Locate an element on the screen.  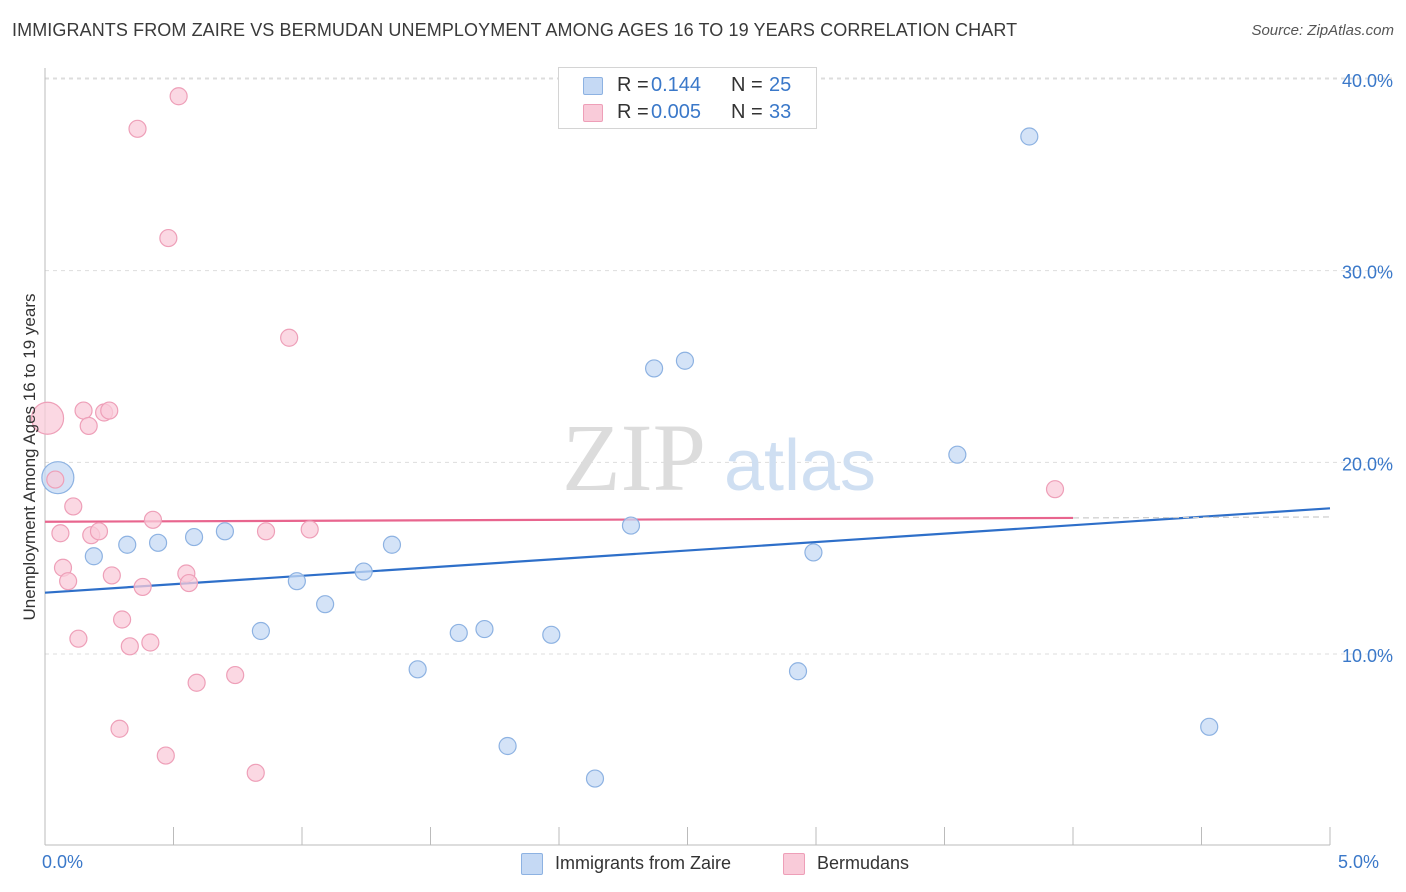
trendline-zaire is located at coordinates (687, 550).